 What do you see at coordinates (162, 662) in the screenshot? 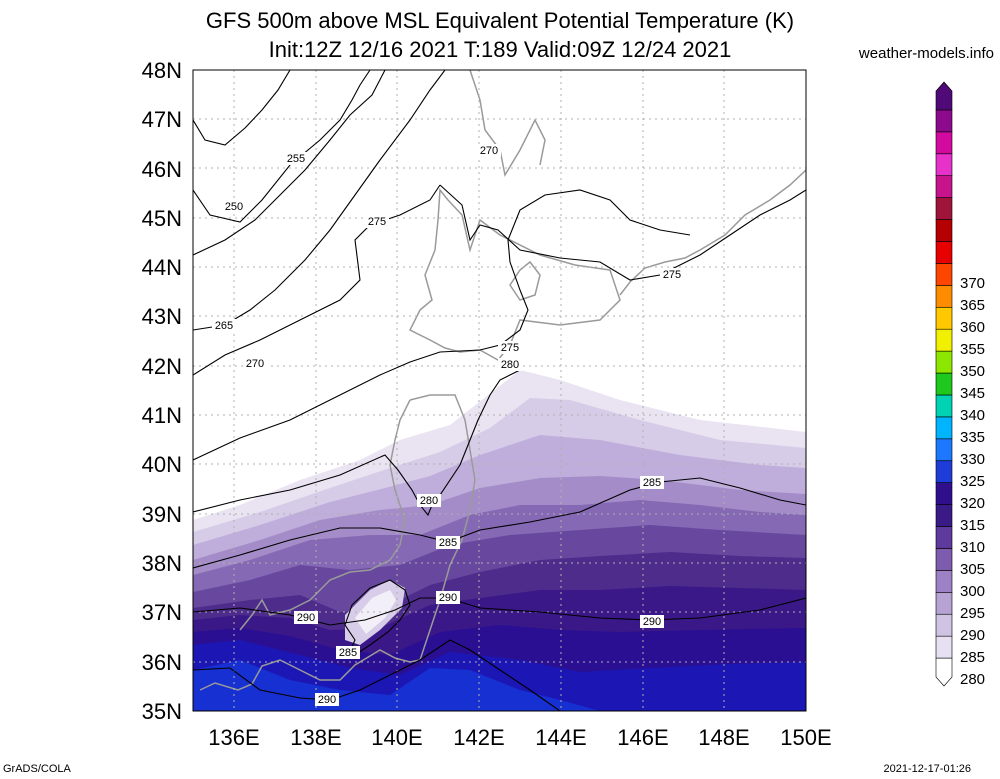
I see `lat-label: 36N` at bounding box center [162, 662].